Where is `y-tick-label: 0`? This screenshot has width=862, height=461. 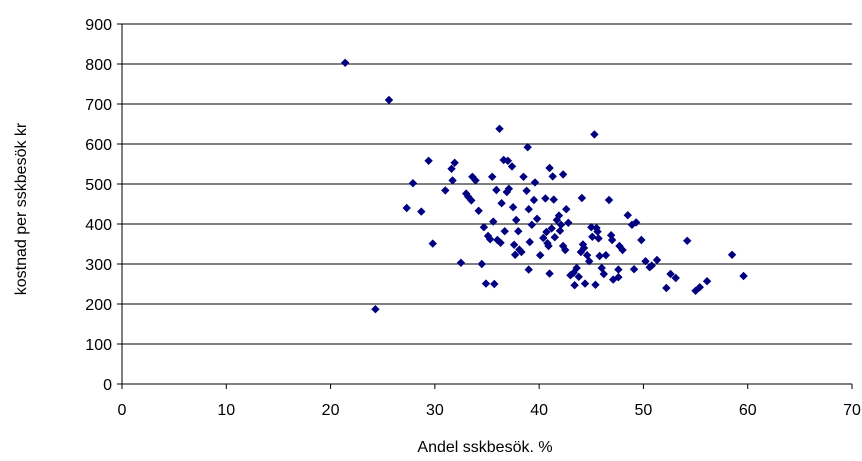 y-tick-label: 0 is located at coordinates (107, 385).